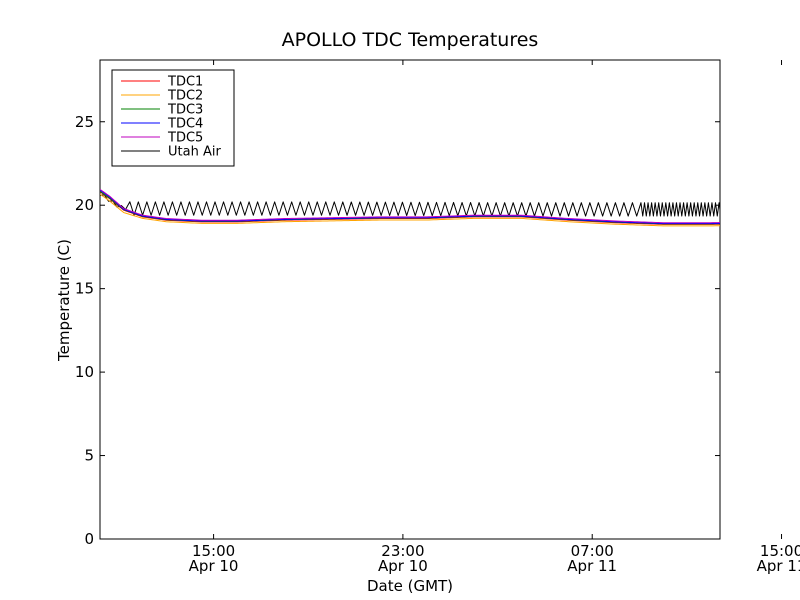  Describe the element at coordinates (410, 40) in the screenshot. I see `chart-title: APOLLO TDC Temperatures` at that location.